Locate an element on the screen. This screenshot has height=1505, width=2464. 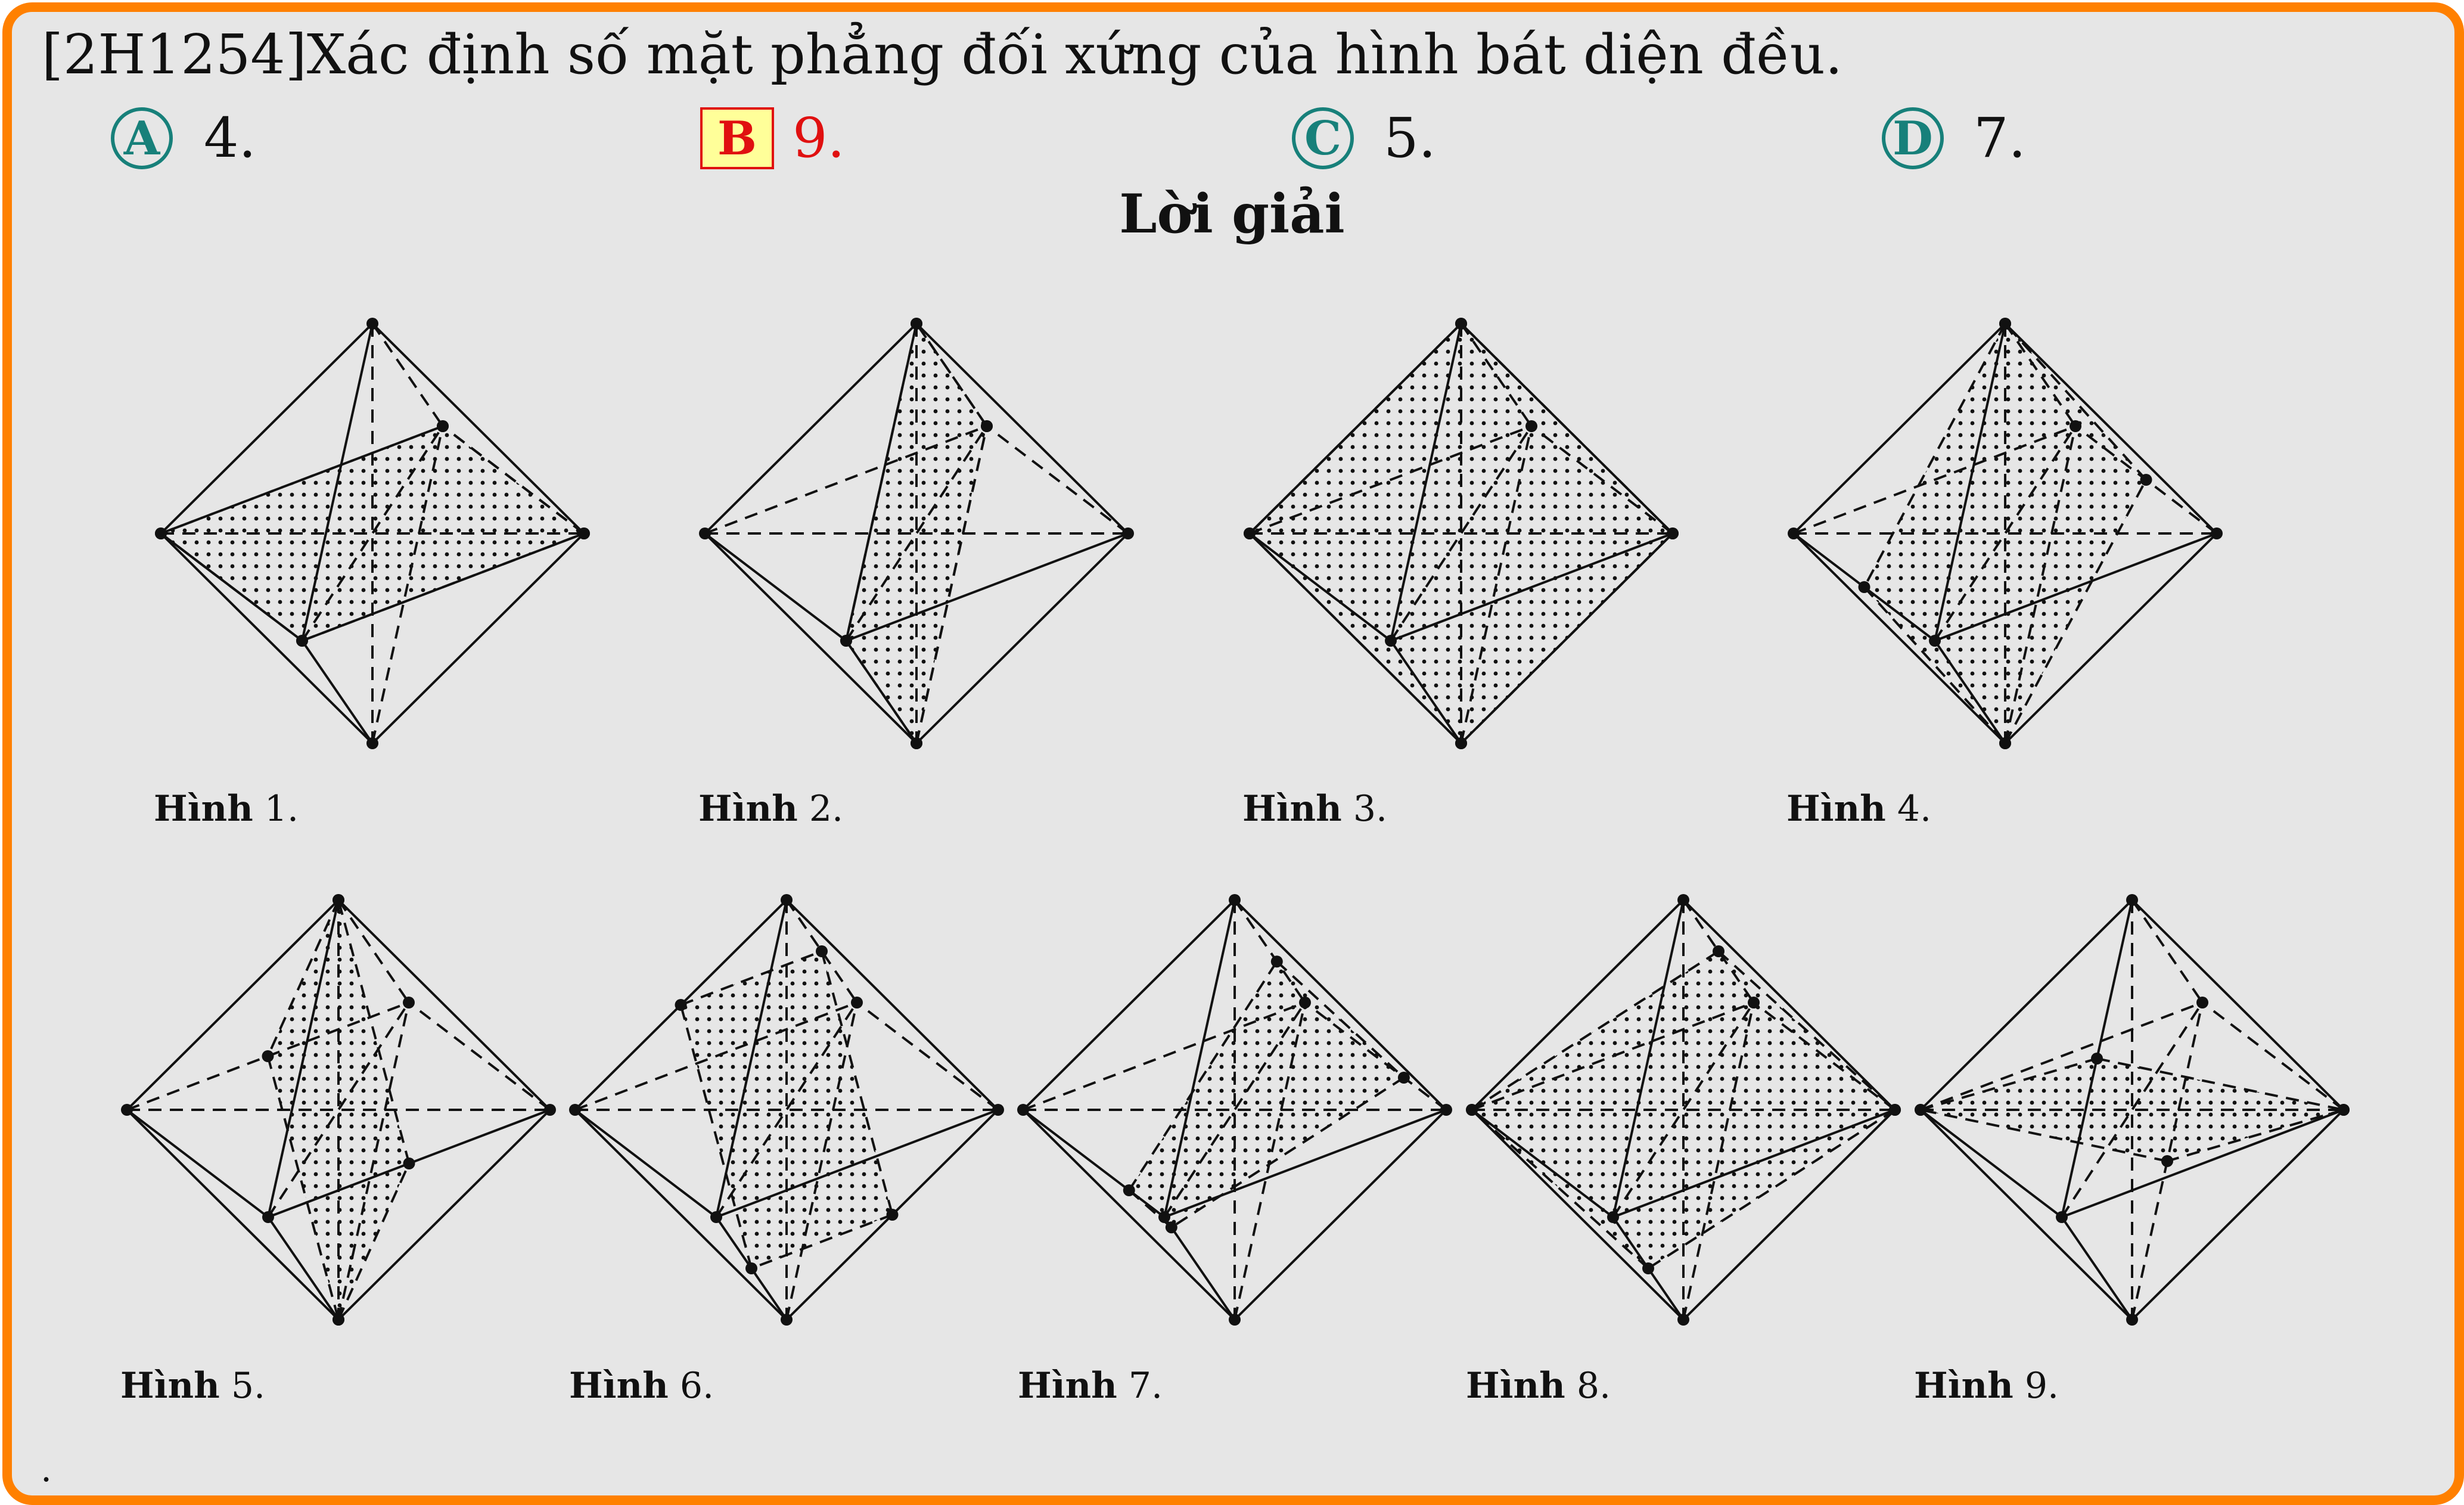
figure-9-plane-edge is located at coordinates (2255, 1135).